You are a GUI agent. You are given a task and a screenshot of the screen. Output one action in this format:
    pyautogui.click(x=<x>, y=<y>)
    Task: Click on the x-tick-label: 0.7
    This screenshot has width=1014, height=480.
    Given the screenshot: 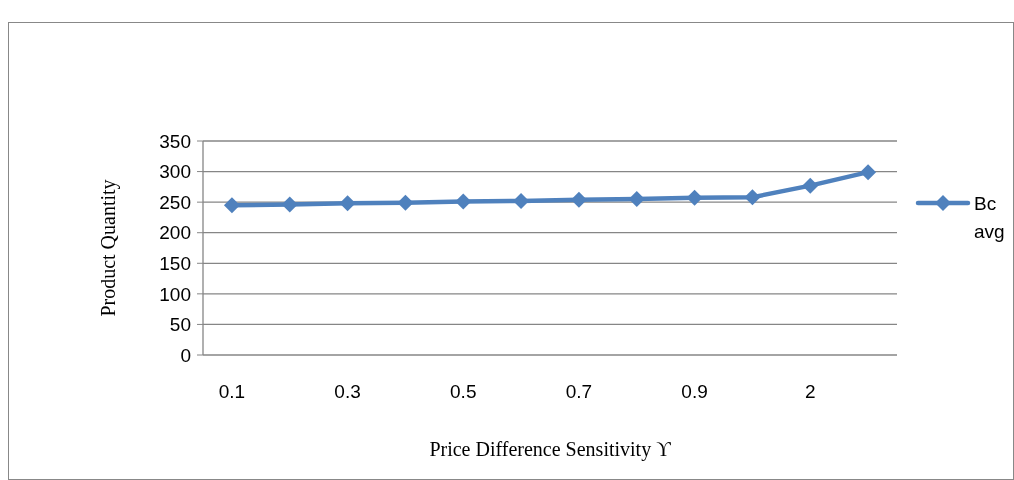 What is the action you would take?
    pyautogui.click(x=579, y=391)
    